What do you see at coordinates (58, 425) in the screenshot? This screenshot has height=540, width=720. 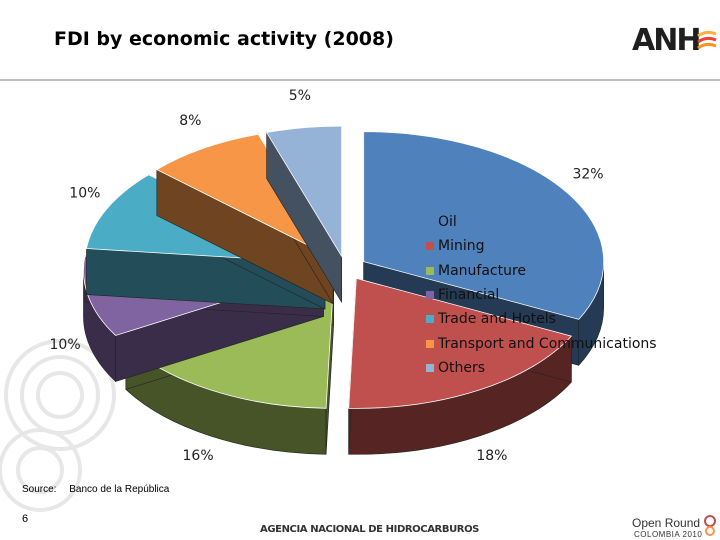 I see `decorative-spiral` at bounding box center [58, 425].